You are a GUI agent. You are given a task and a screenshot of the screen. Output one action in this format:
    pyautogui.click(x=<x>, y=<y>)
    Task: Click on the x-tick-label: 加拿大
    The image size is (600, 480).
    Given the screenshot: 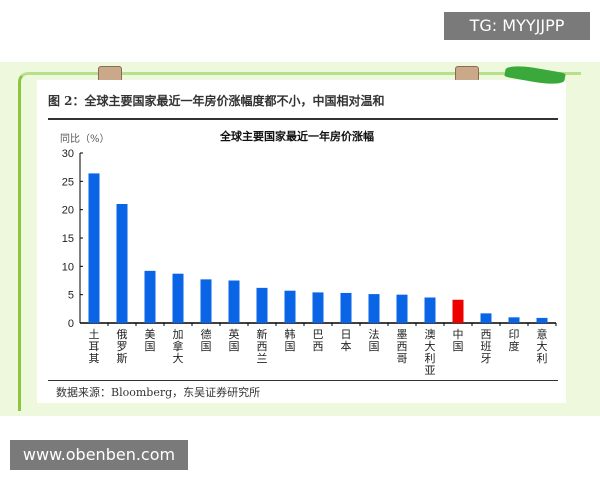 What is the action you would take?
    pyautogui.click(x=178, y=346)
    